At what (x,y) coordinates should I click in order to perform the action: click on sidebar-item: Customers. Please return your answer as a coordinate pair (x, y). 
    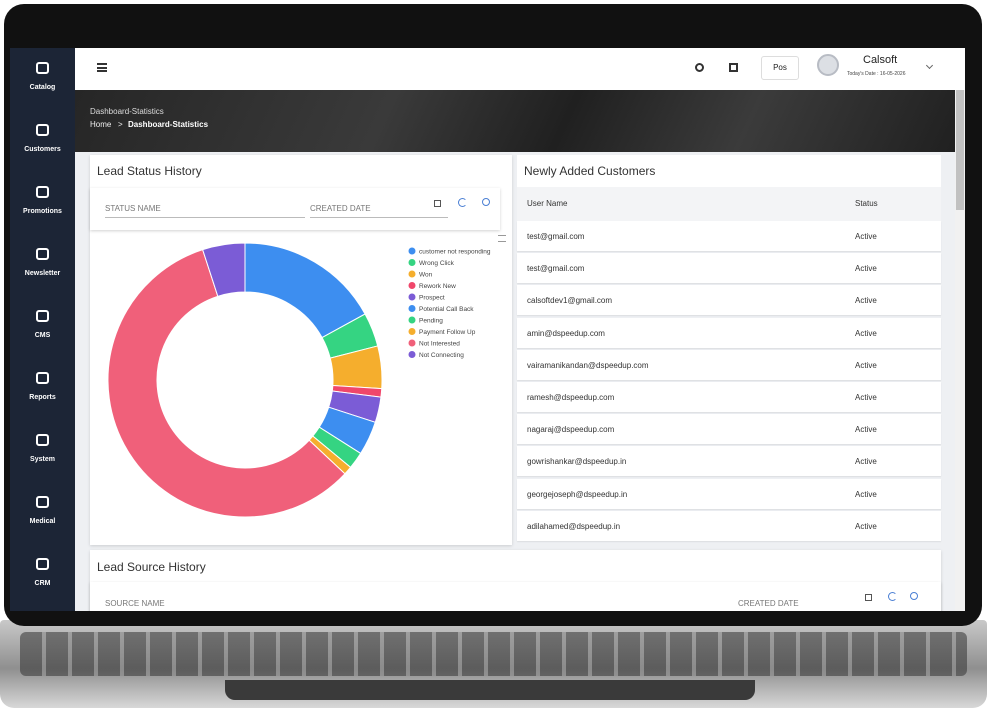
    Looking at the image, I should click on (42, 144).